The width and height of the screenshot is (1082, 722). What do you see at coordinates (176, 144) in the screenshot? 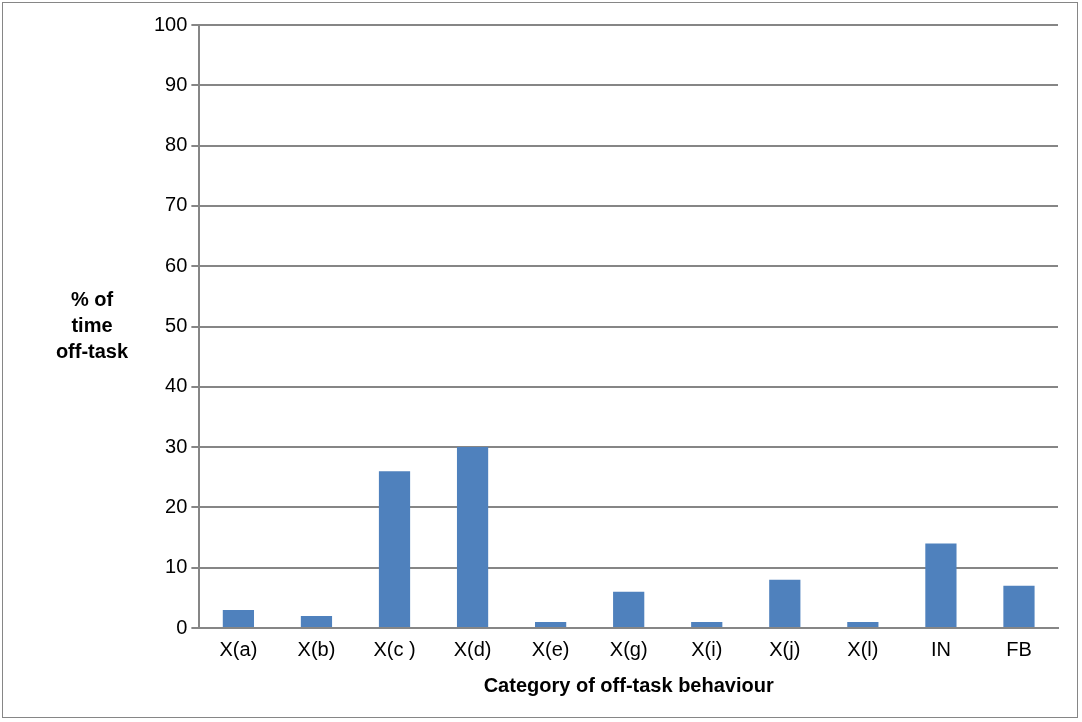
I see `y-tick-label: 80` at bounding box center [176, 144].